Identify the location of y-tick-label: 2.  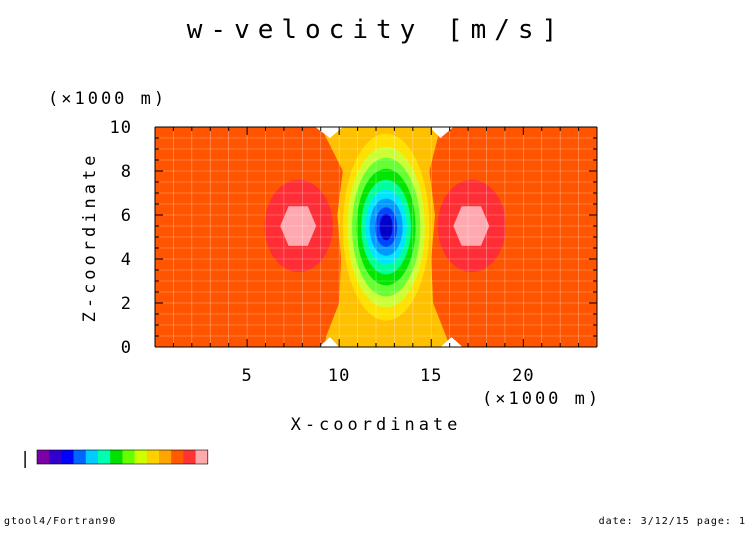
(126, 304).